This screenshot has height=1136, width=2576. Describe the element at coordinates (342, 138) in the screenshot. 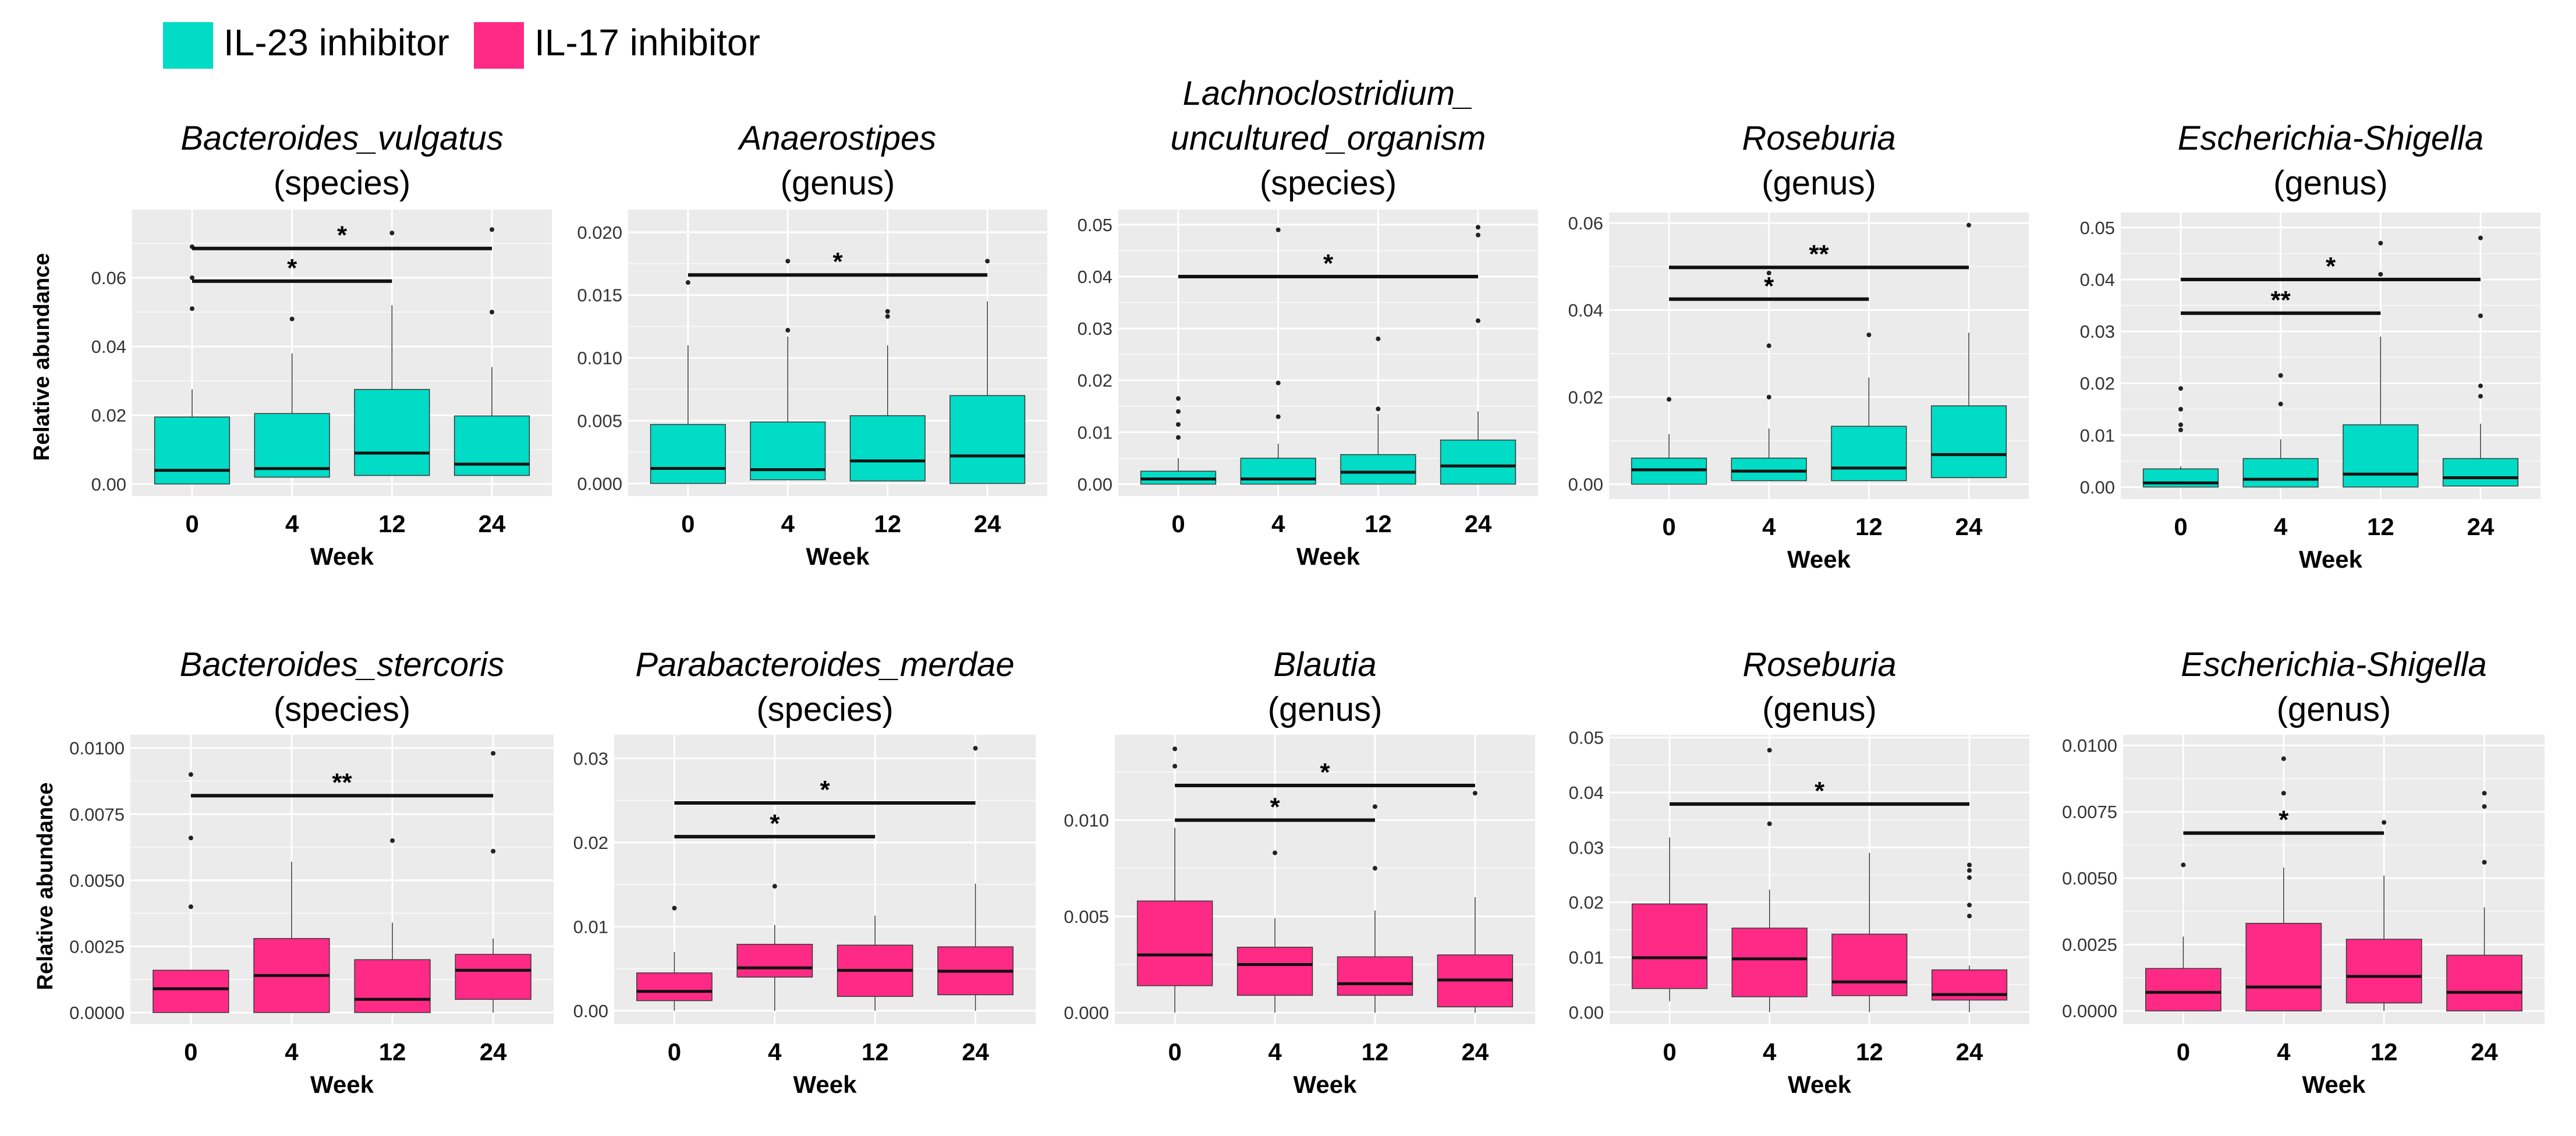

I see `panel-title-line: Bacteroides_vulgatus` at that location.